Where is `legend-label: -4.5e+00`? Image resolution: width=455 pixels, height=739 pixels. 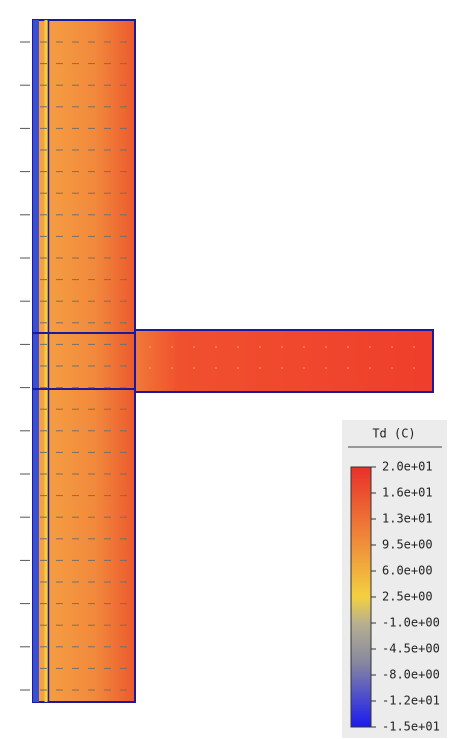 legend-label: -4.5e+00 is located at coordinates (411, 649).